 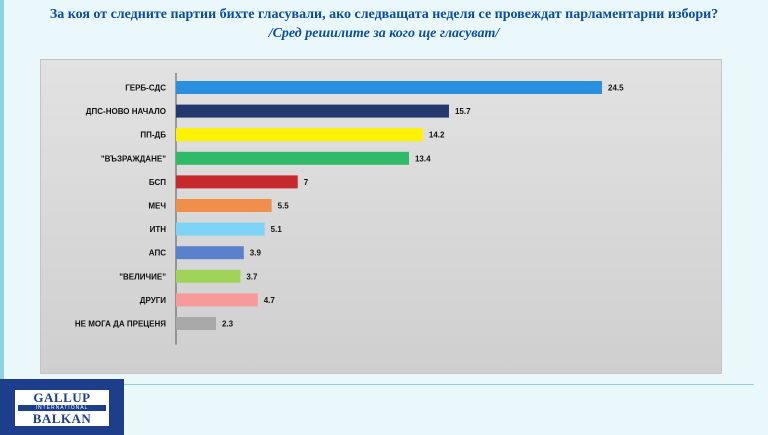 What do you see at coordinates (252, 276) in the screenshot?
I see `data-label: 3.7` at bounding box center [252, 276].